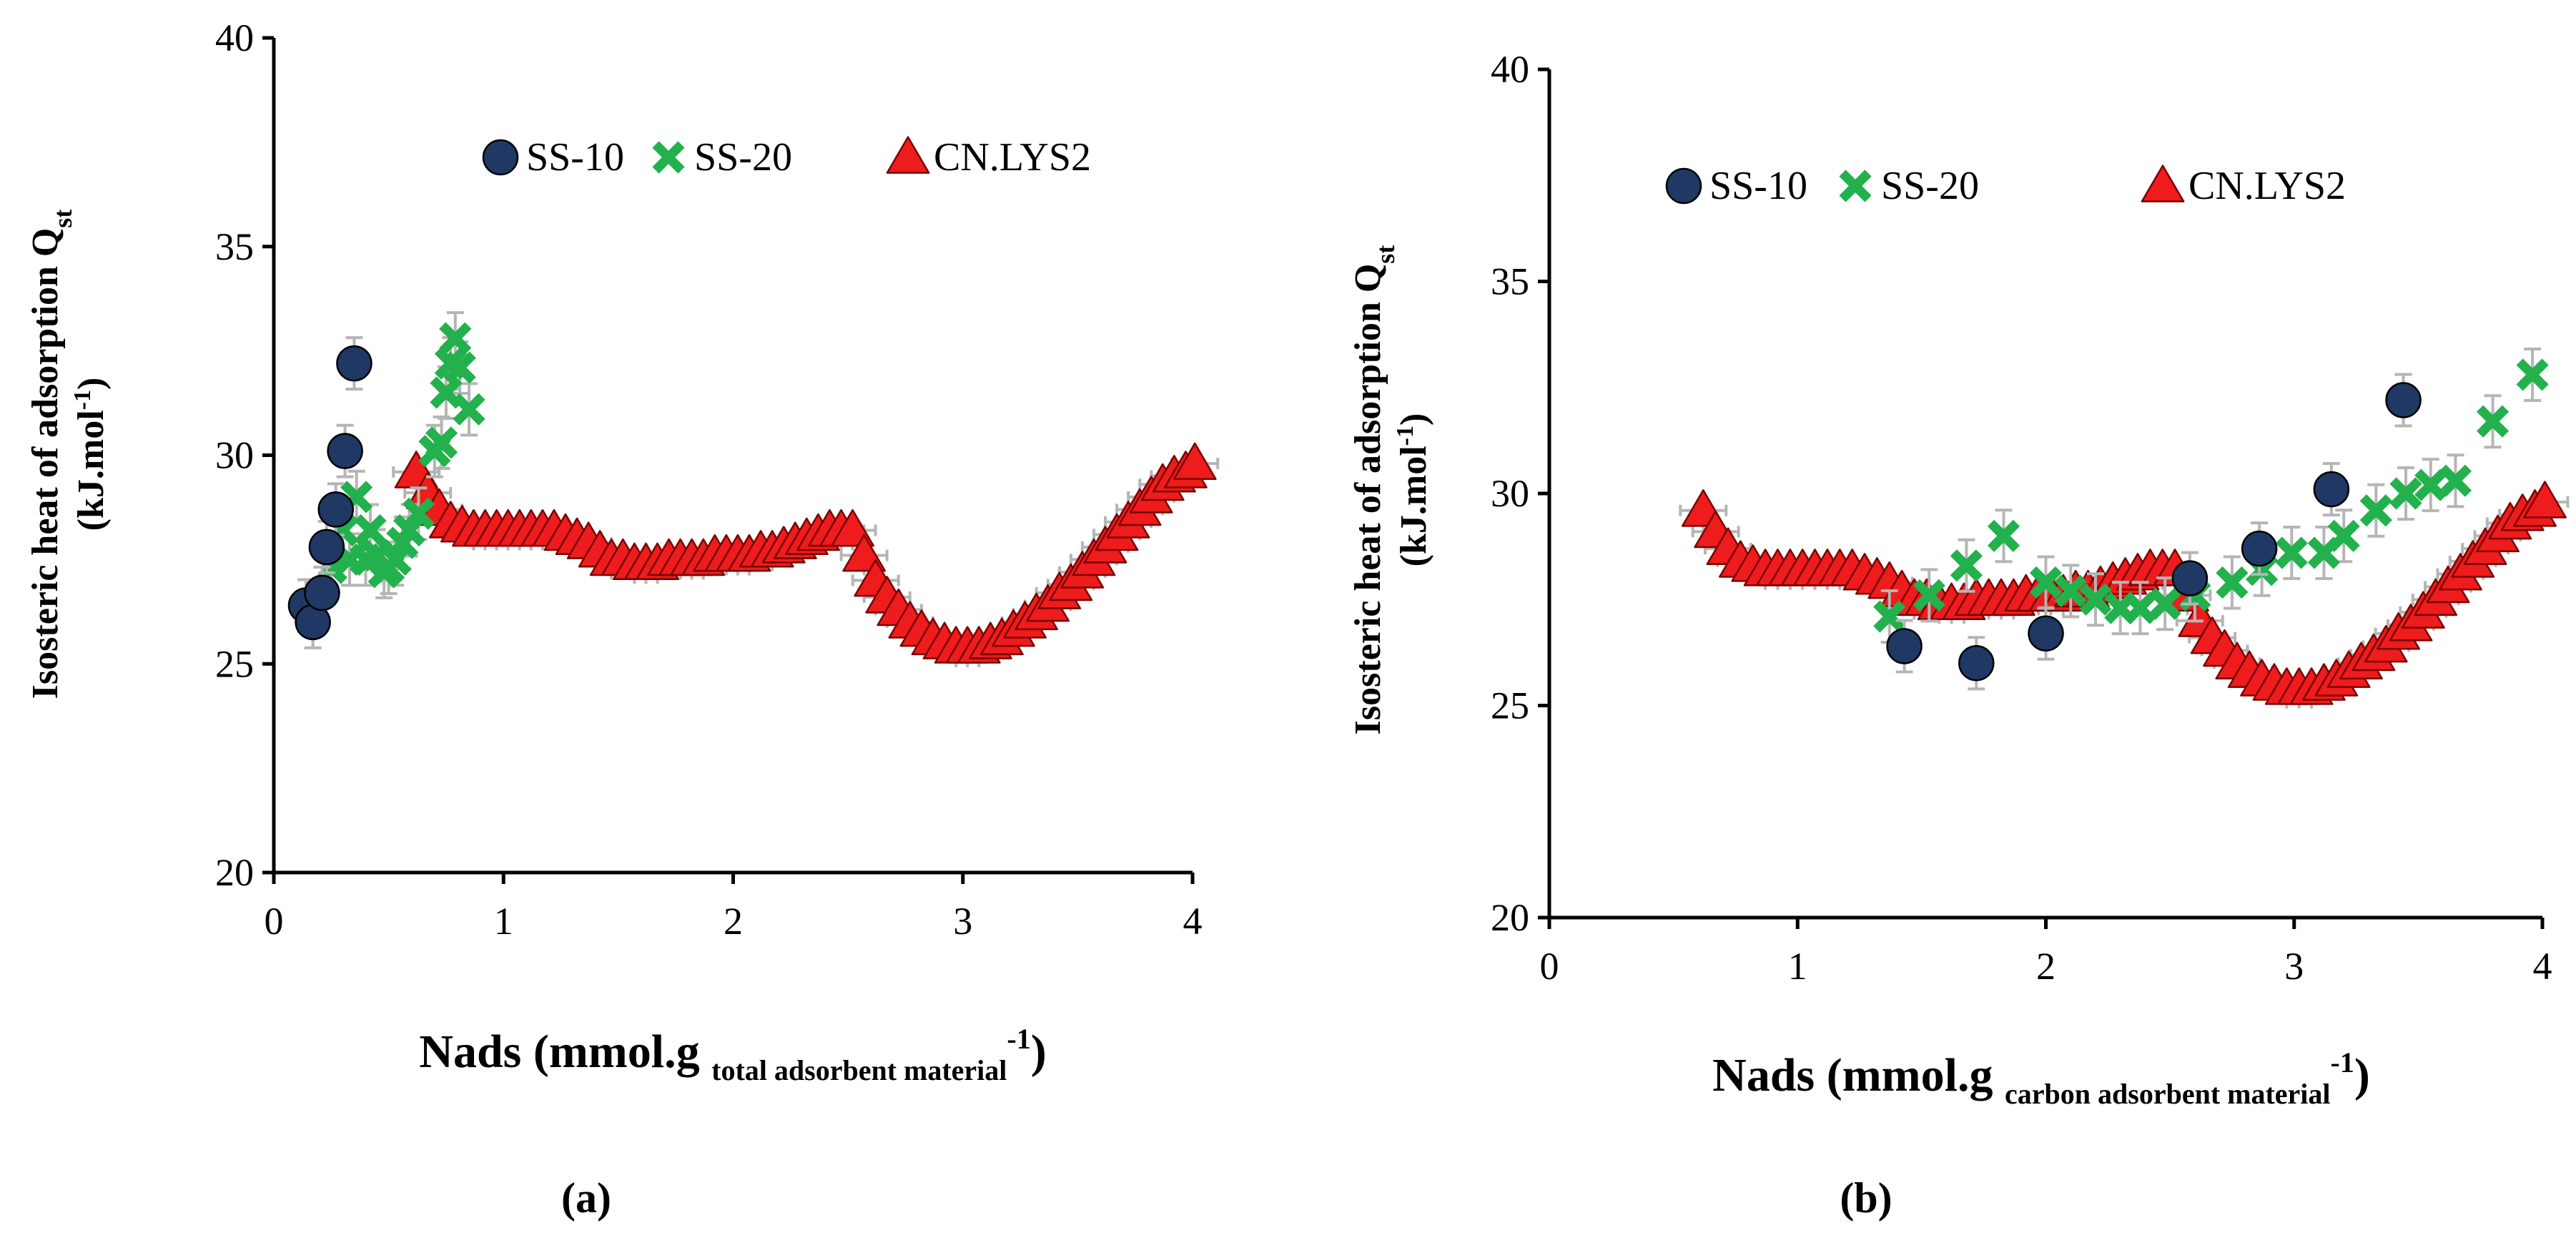 This screenshot has width=2576, height=1238. What do you see at coordinates (806, 554) in the screenshot?
I see `series-CN.LYS2` at bounding box center [806, 554].